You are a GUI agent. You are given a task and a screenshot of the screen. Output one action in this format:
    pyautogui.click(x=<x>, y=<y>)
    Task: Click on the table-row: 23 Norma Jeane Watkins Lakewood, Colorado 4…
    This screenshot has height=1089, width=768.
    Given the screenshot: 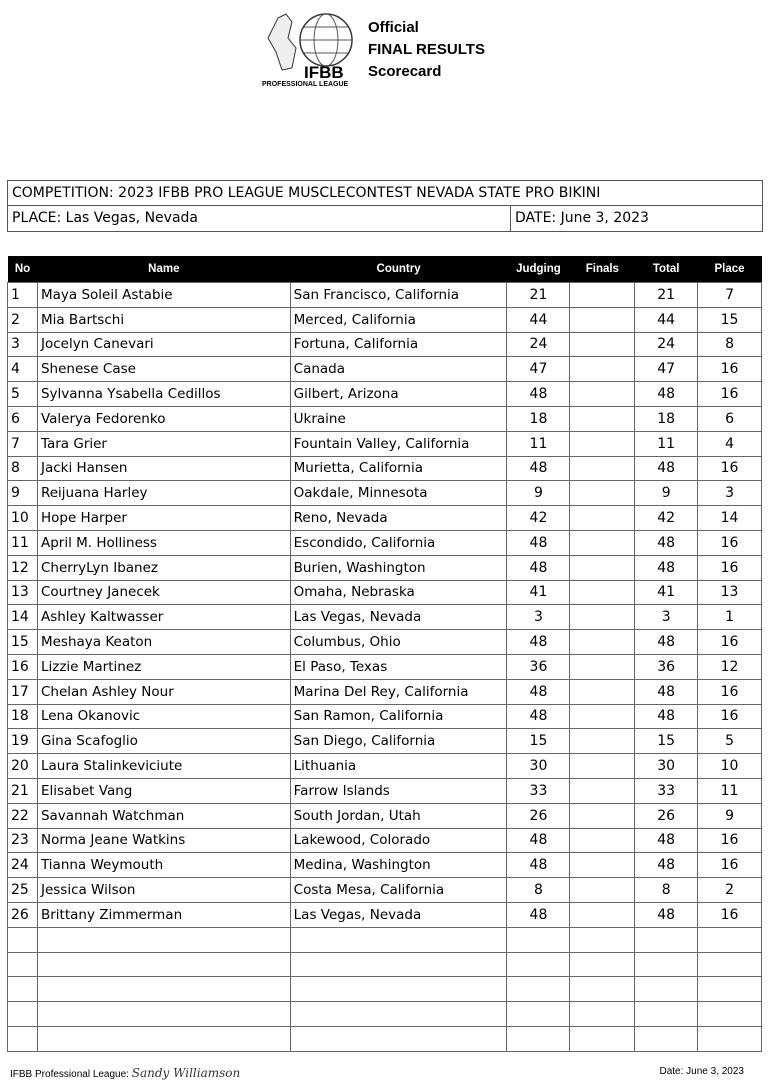 What is the action you would take?
    pyautogui.click(x=384, y=840)
    